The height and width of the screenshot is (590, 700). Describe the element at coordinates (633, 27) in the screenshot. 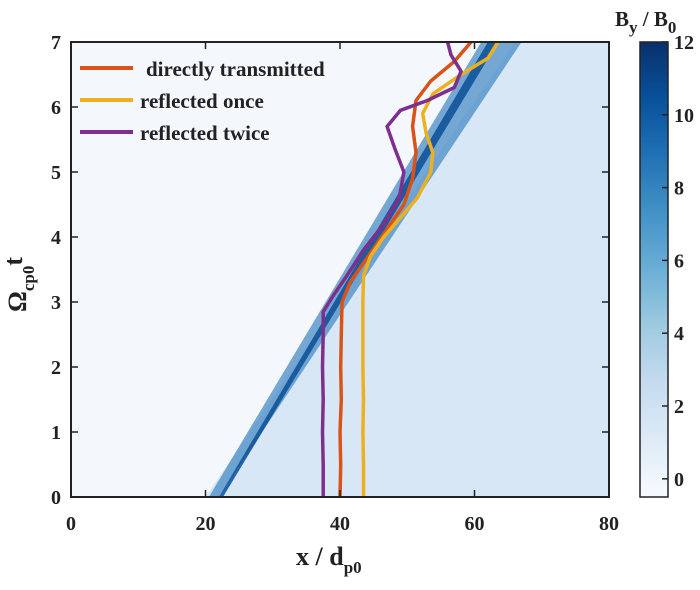

I see `colorbar-label-sub1: y` at that location.